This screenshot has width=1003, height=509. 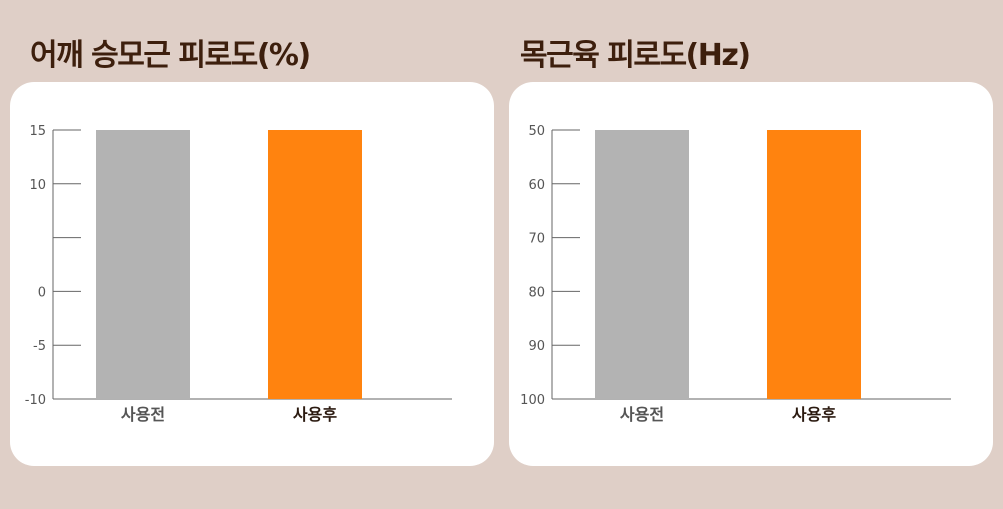 What do you see at coordinates (532, 400) in the screenshot?
I see `y-tick-label: 100` at bounding box center [532, 400].